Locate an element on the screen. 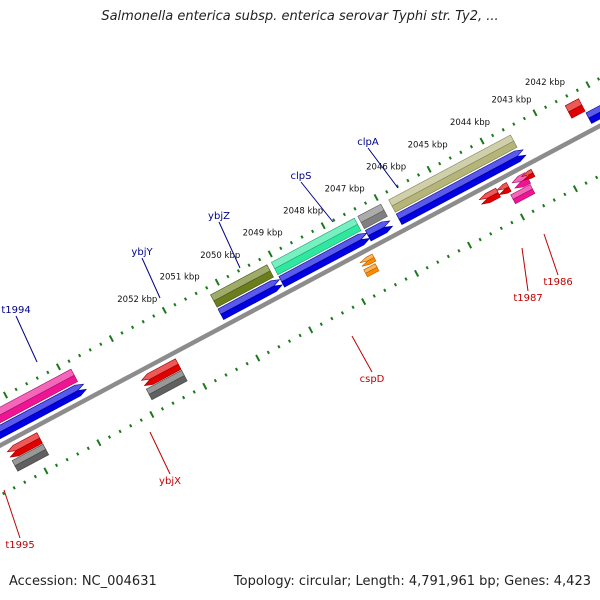  gene-t1995-lower is located at coordinates (26, 447).